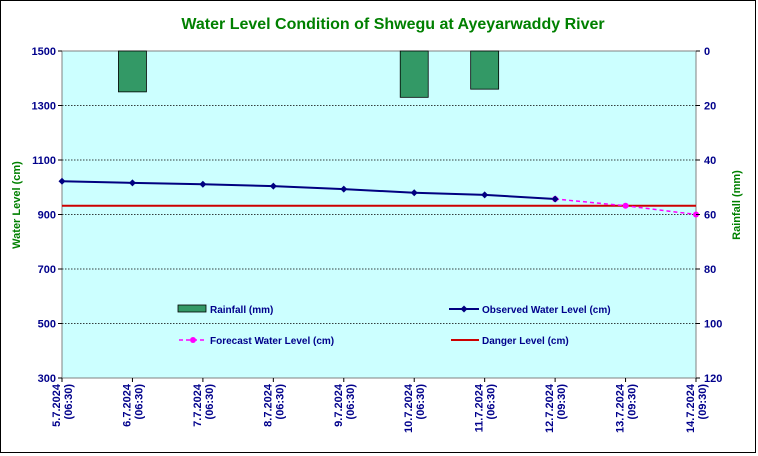  I want to click on y-tick-label: 700, so click(47, 270).